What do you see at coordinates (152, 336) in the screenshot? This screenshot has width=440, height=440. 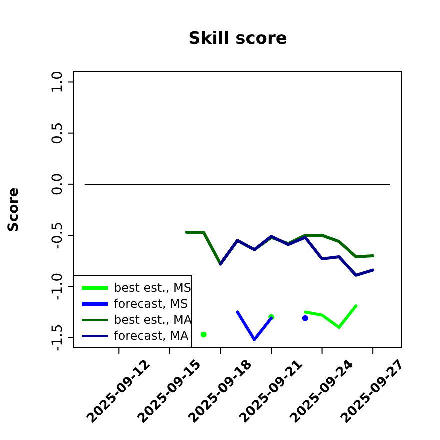 I see `legend-label: forecast, MA` at bounding box center [152, 336].